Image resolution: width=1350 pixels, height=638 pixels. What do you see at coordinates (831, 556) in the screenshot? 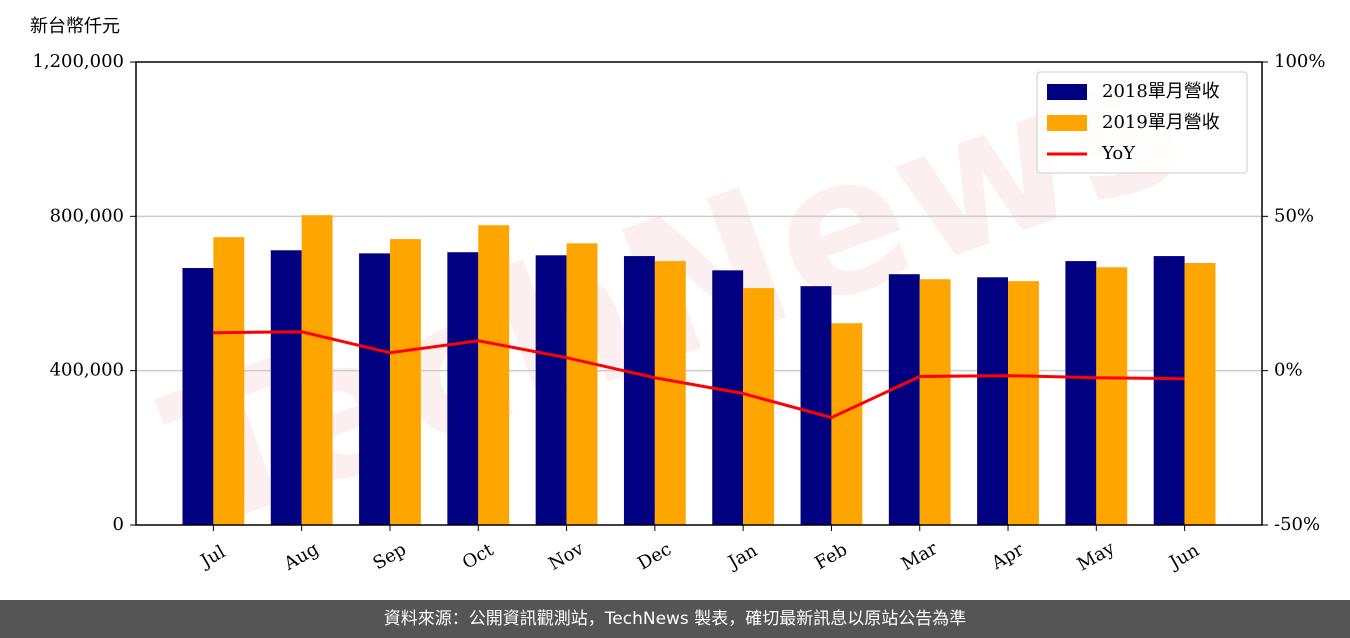
I see `x-tick-label: Feb` at bounding box center [831, 556].